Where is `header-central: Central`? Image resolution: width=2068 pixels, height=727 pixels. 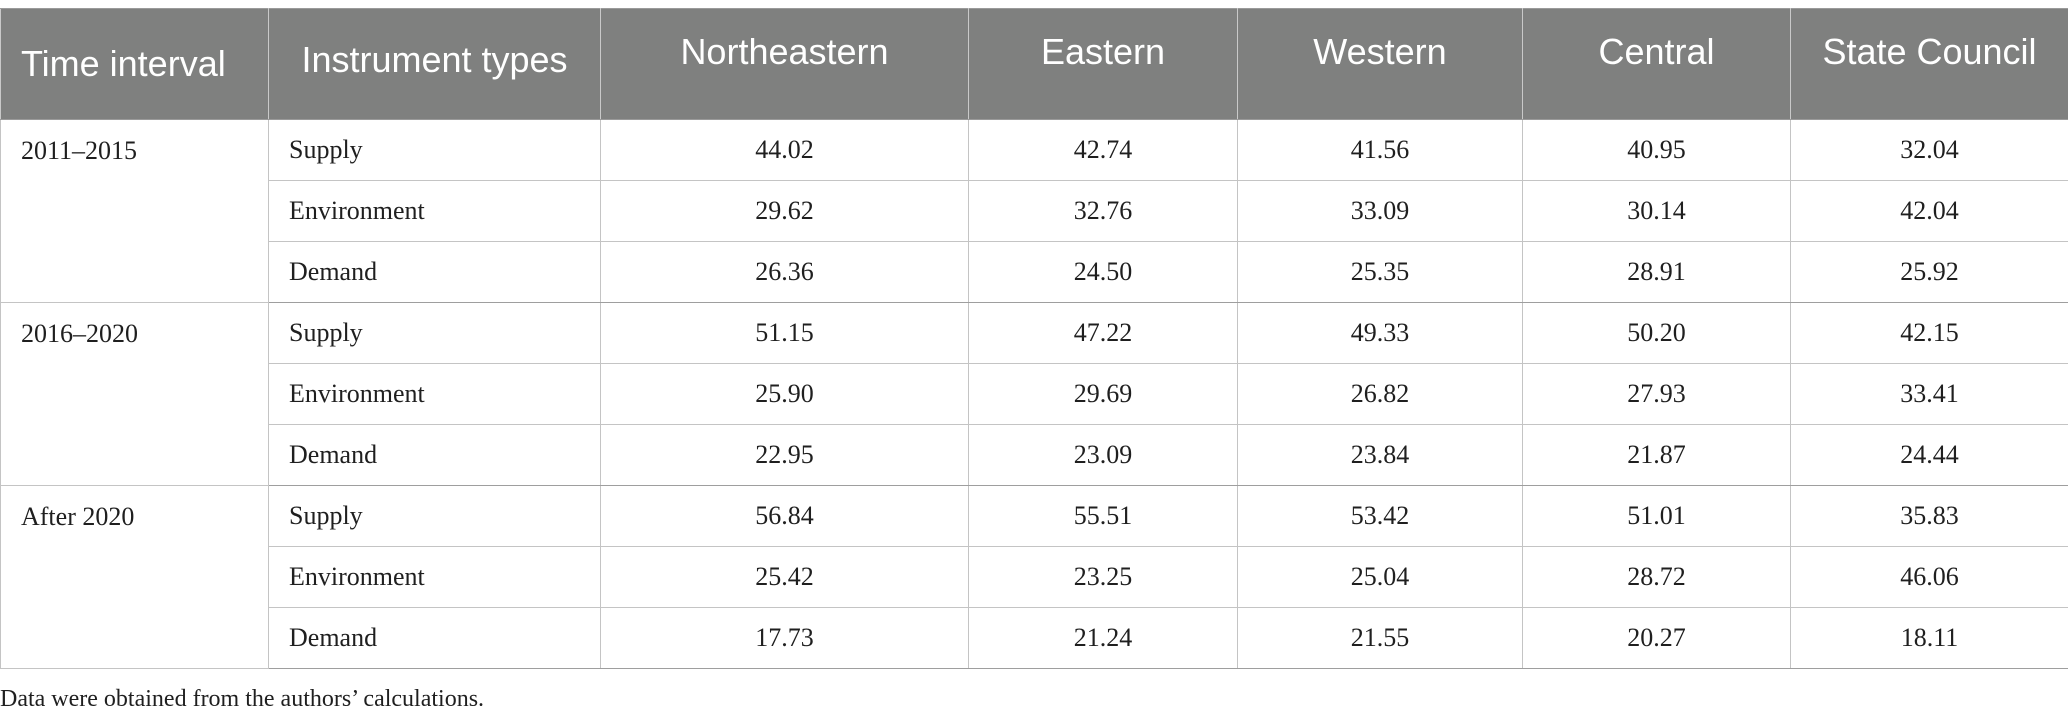 header-central: Central is located at coordinates (1656, 64).